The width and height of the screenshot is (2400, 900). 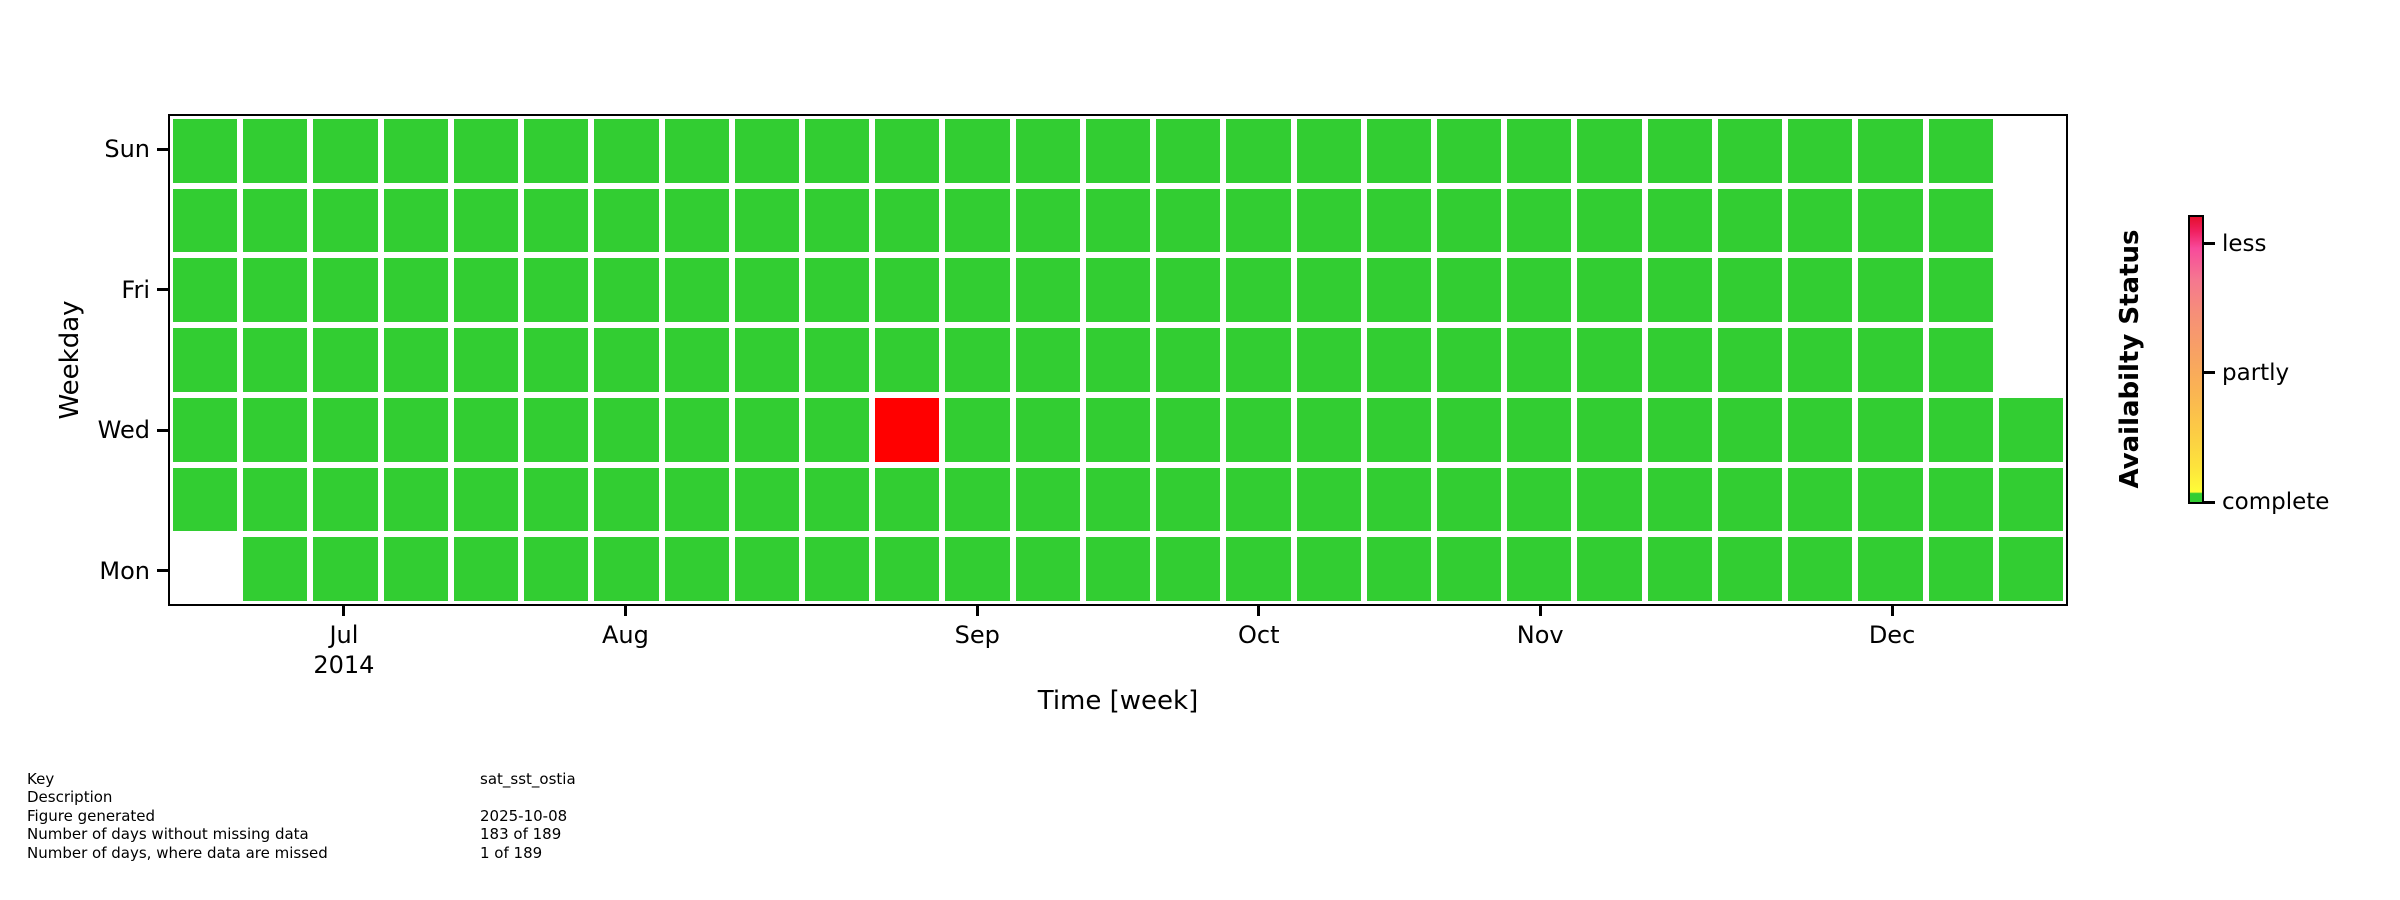 What do you see at coordinates (1258, 360) in the screenshot?
I see `day-cell-Thu-w16` at bounding box center [1258, 360].